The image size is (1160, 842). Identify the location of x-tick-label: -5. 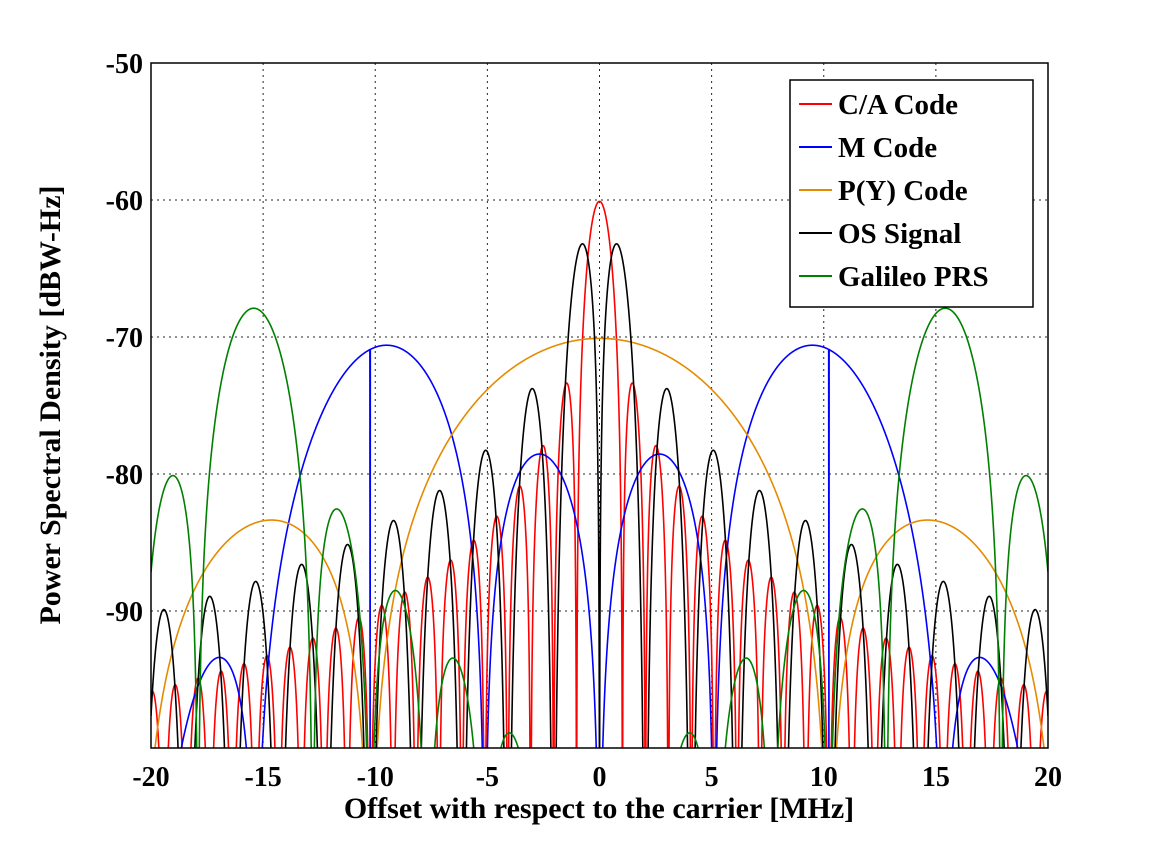
(487, 777).